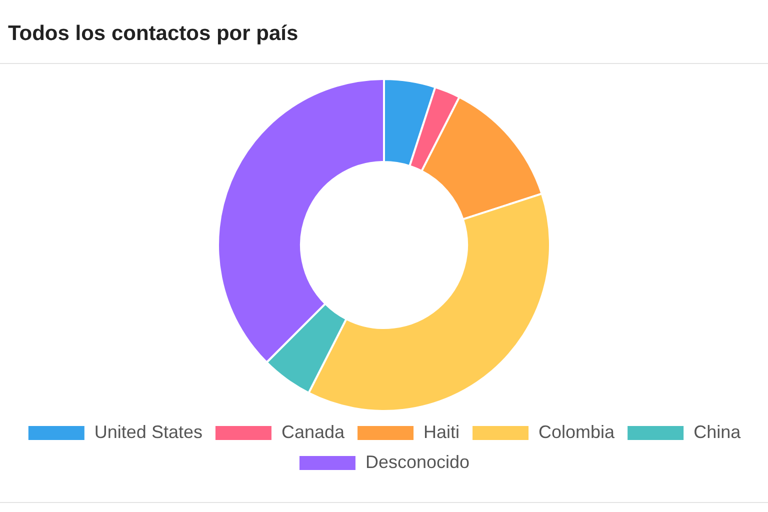 The width and height of the screenshot is (768, 512). I want to click on chart-title: Todos los contactos por país, so click(154, 34).